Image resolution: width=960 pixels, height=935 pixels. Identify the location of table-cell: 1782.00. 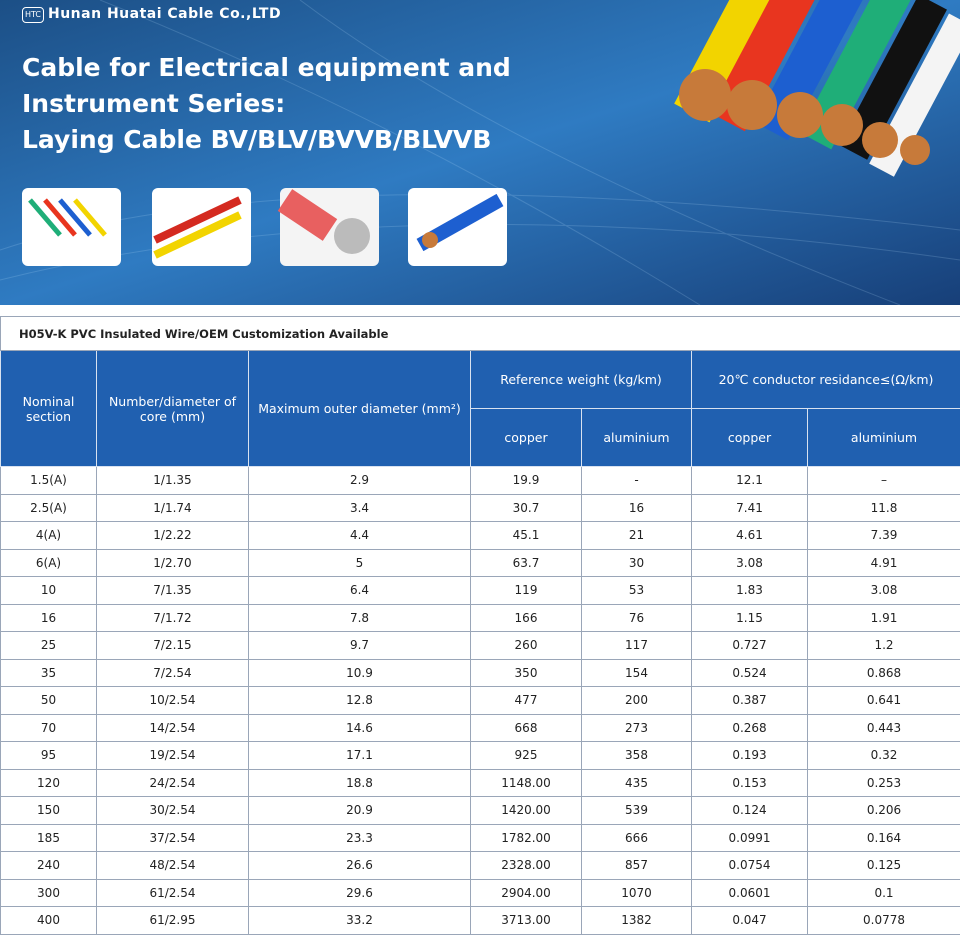
(526, 838).